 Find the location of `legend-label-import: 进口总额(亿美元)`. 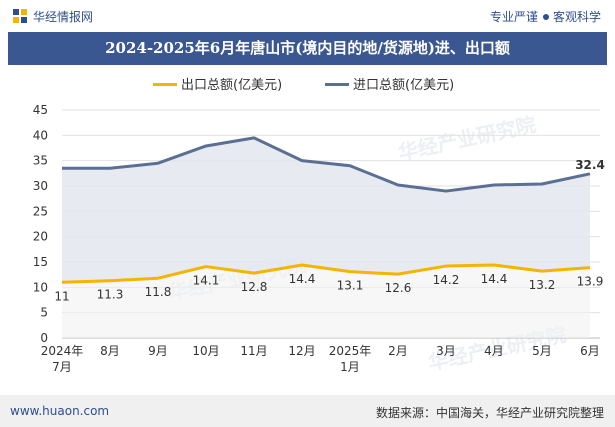

legend-label-import: 进口总额(亿美元) is located at coordinates (404, 85).